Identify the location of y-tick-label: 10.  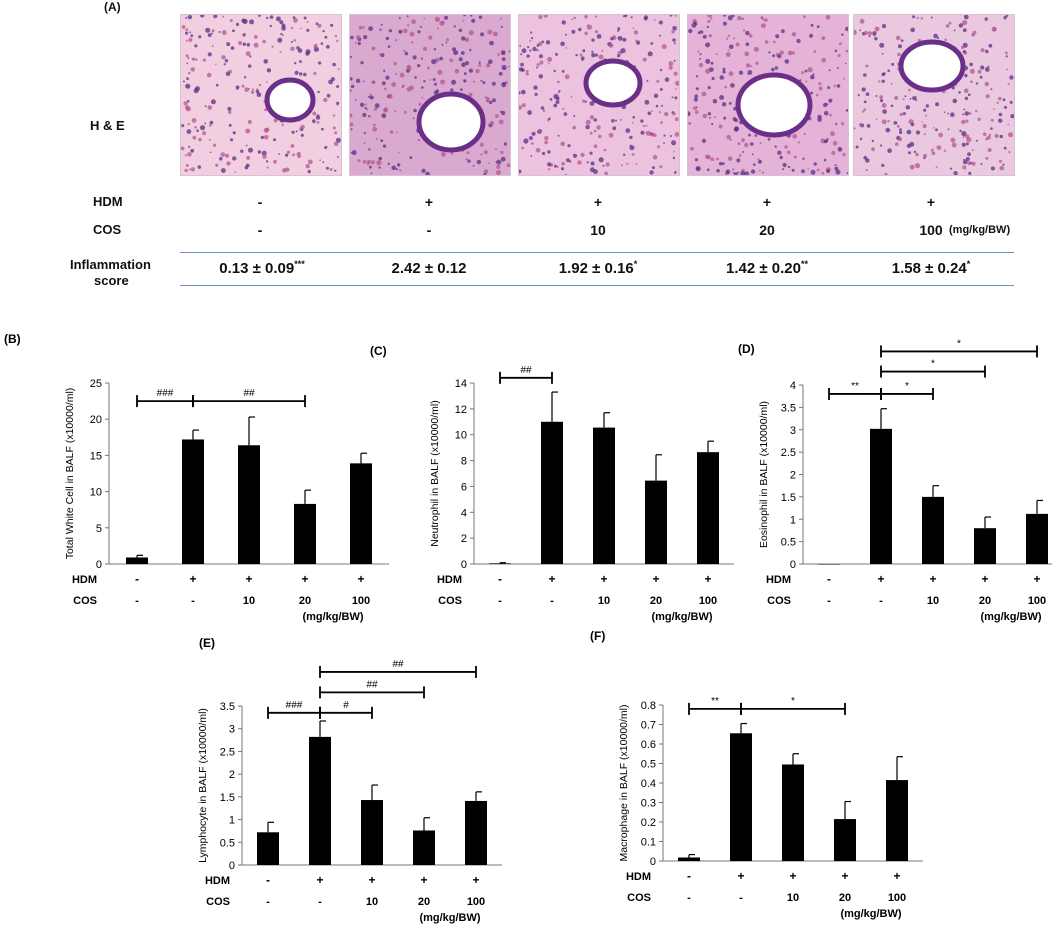
(461, 436).